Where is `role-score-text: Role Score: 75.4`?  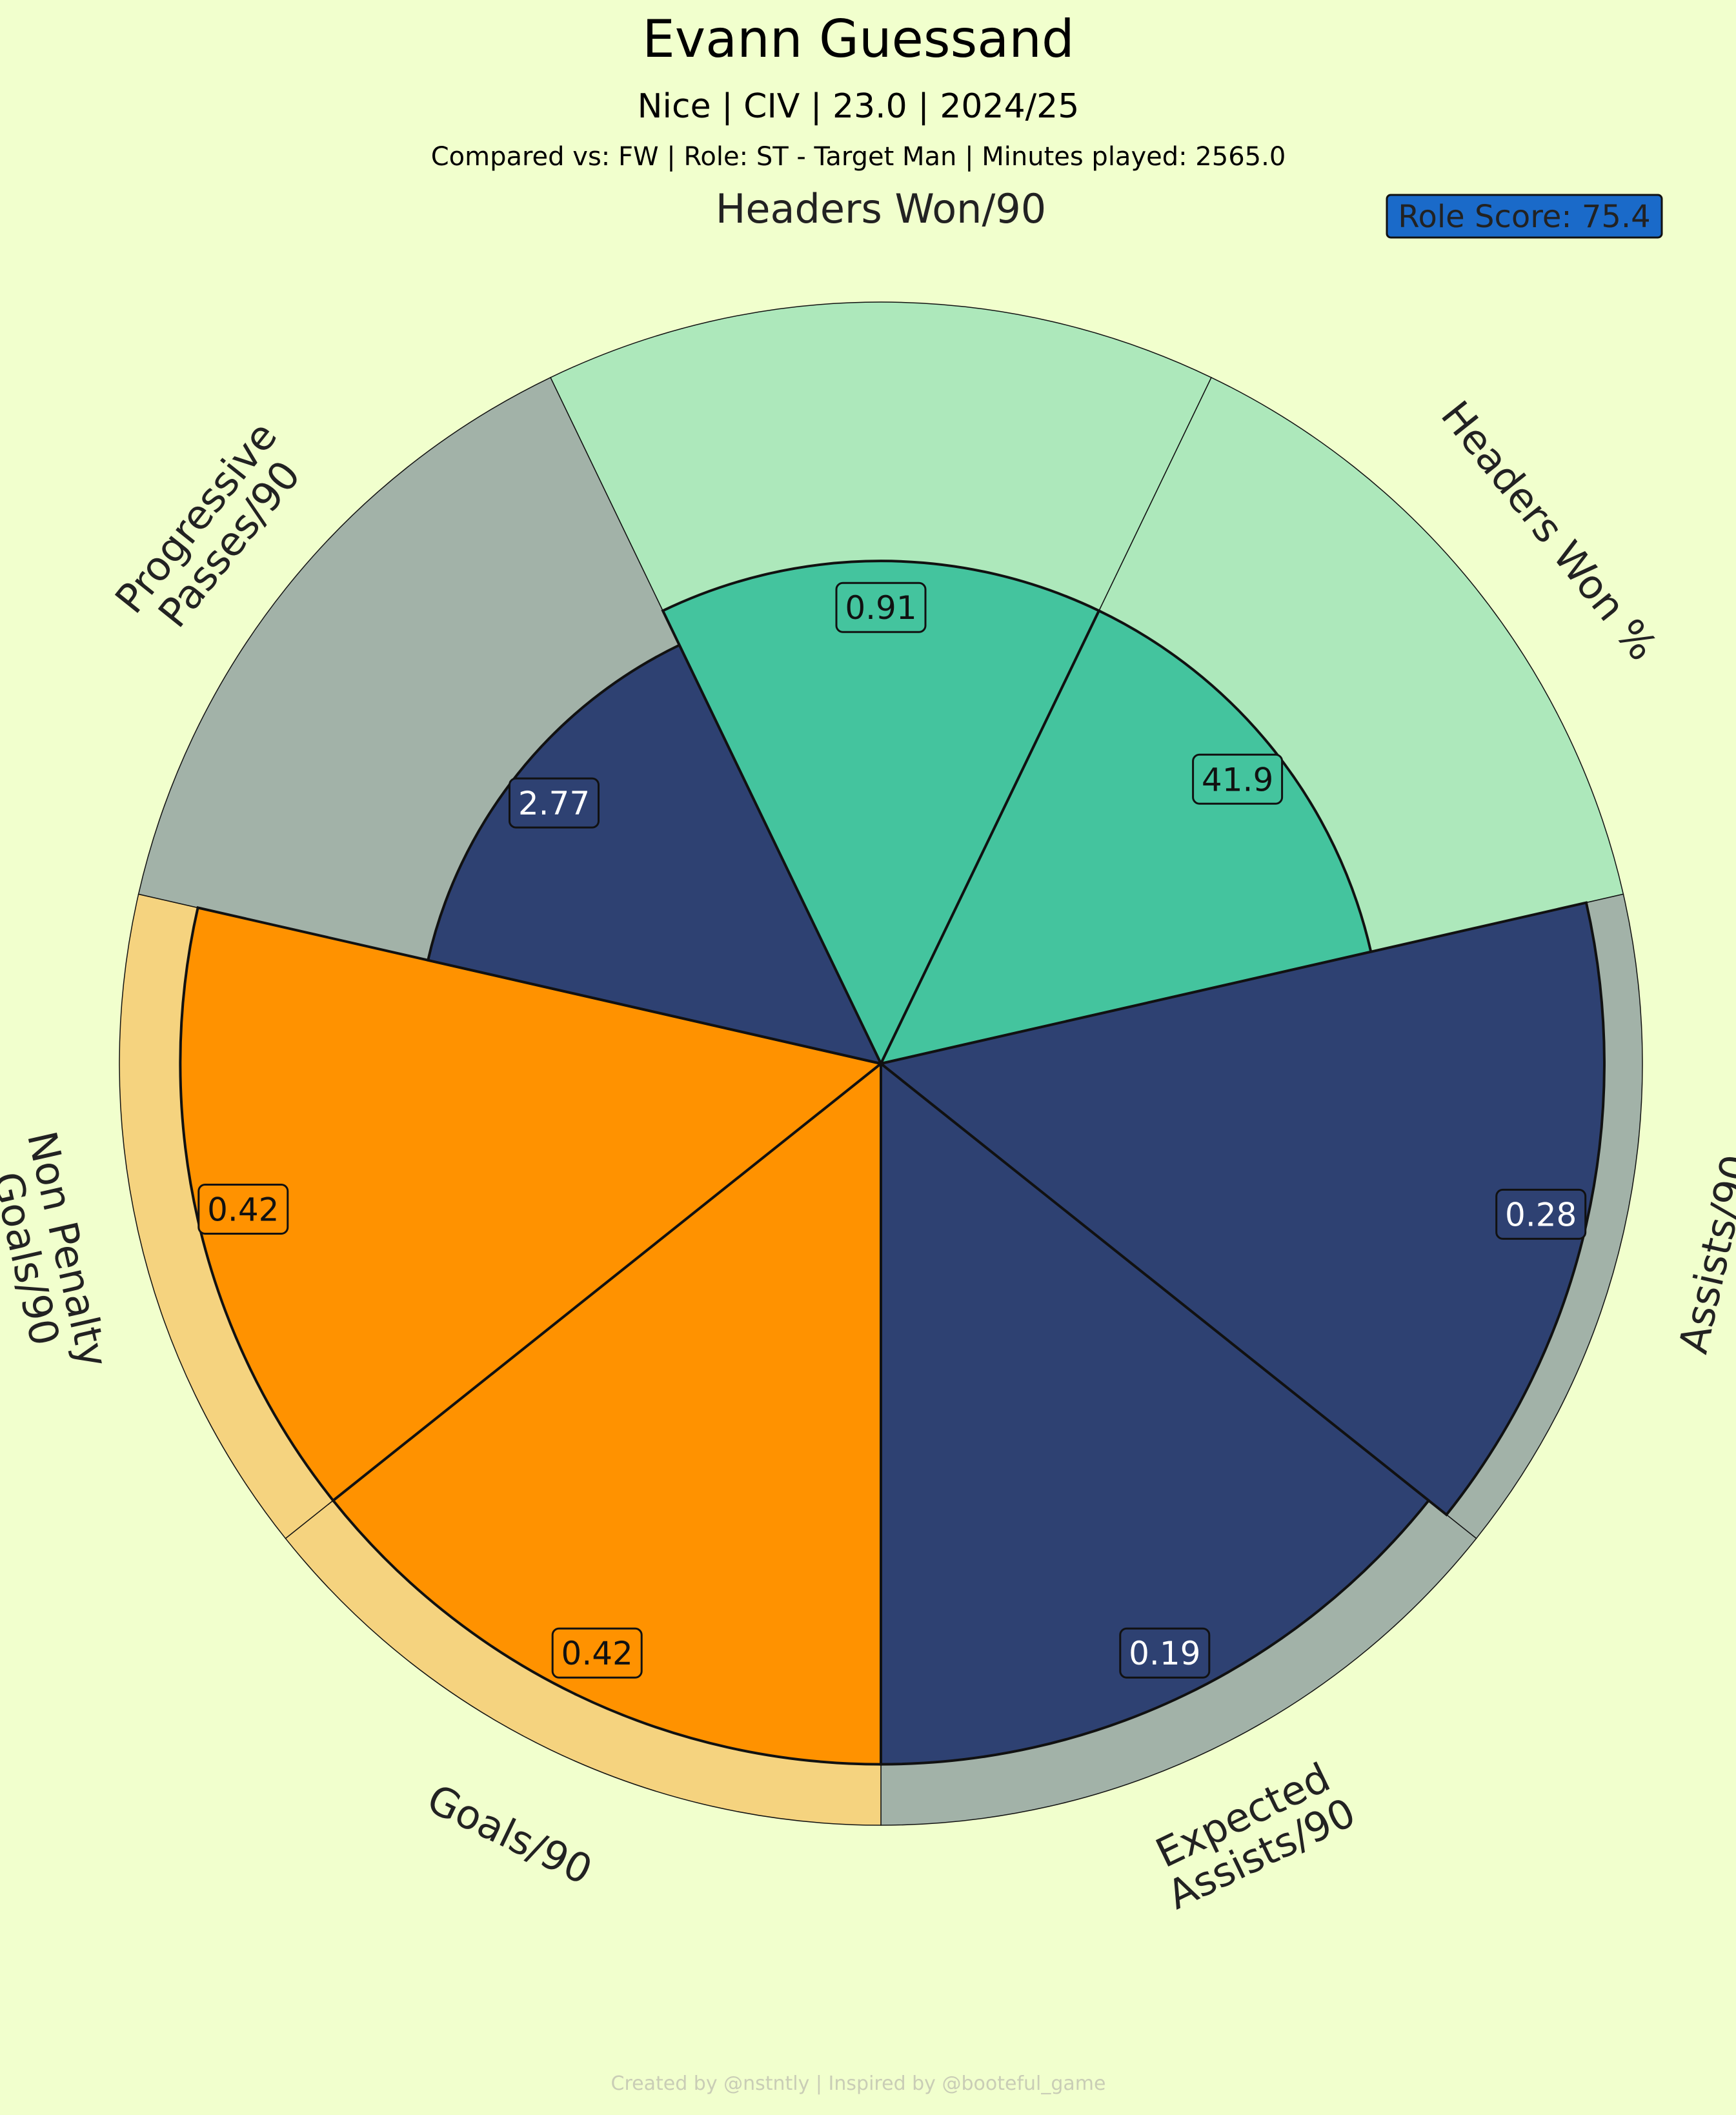
role-score-text: Role Score: 75.4 is located at coordinates (1524, 217).